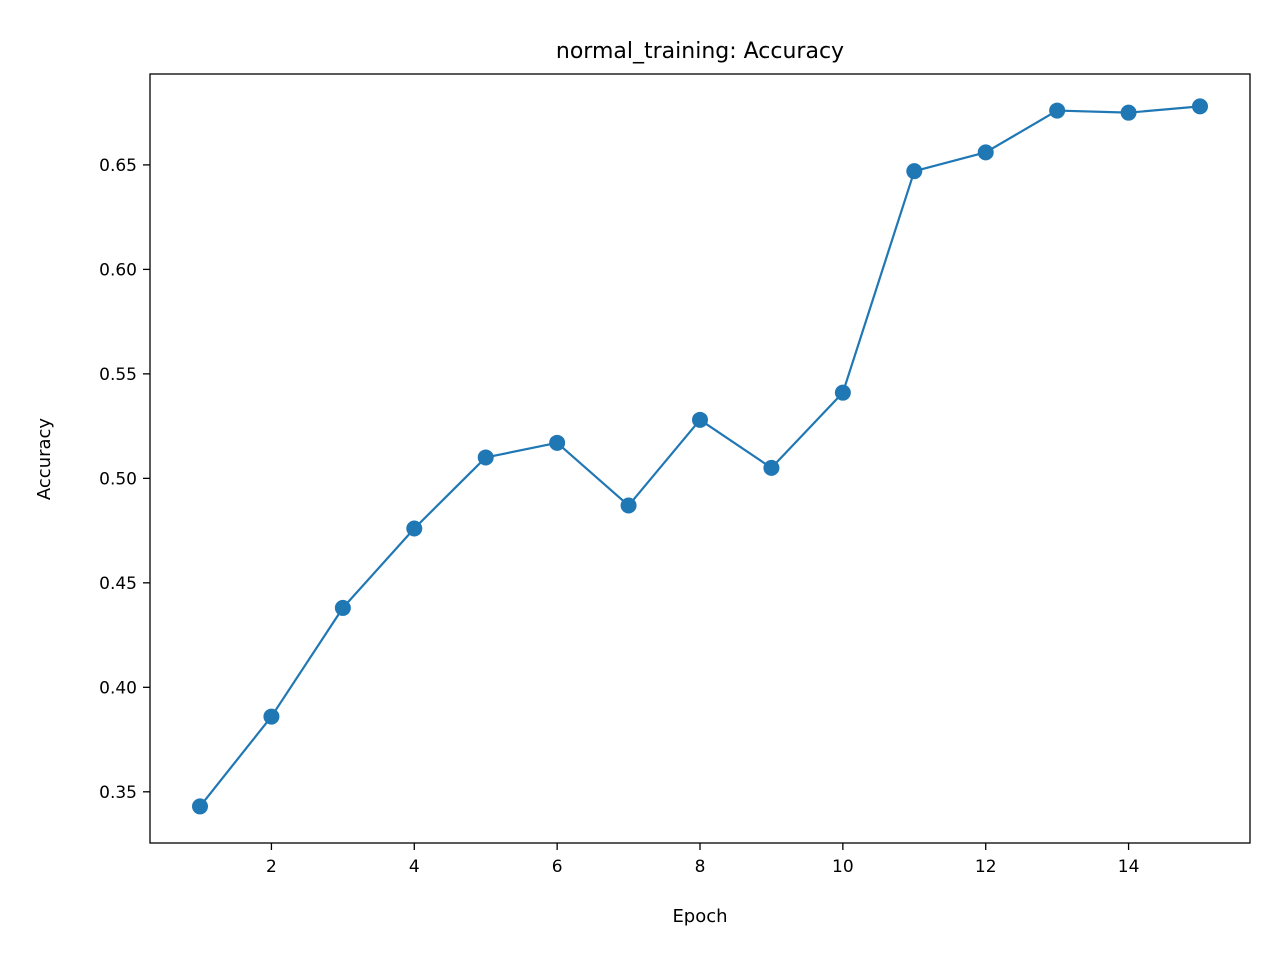  What do you see at coordinates (700, 867) in the screenshot?
I see `x-tick-label: 8` at bounding box center [700, 867].